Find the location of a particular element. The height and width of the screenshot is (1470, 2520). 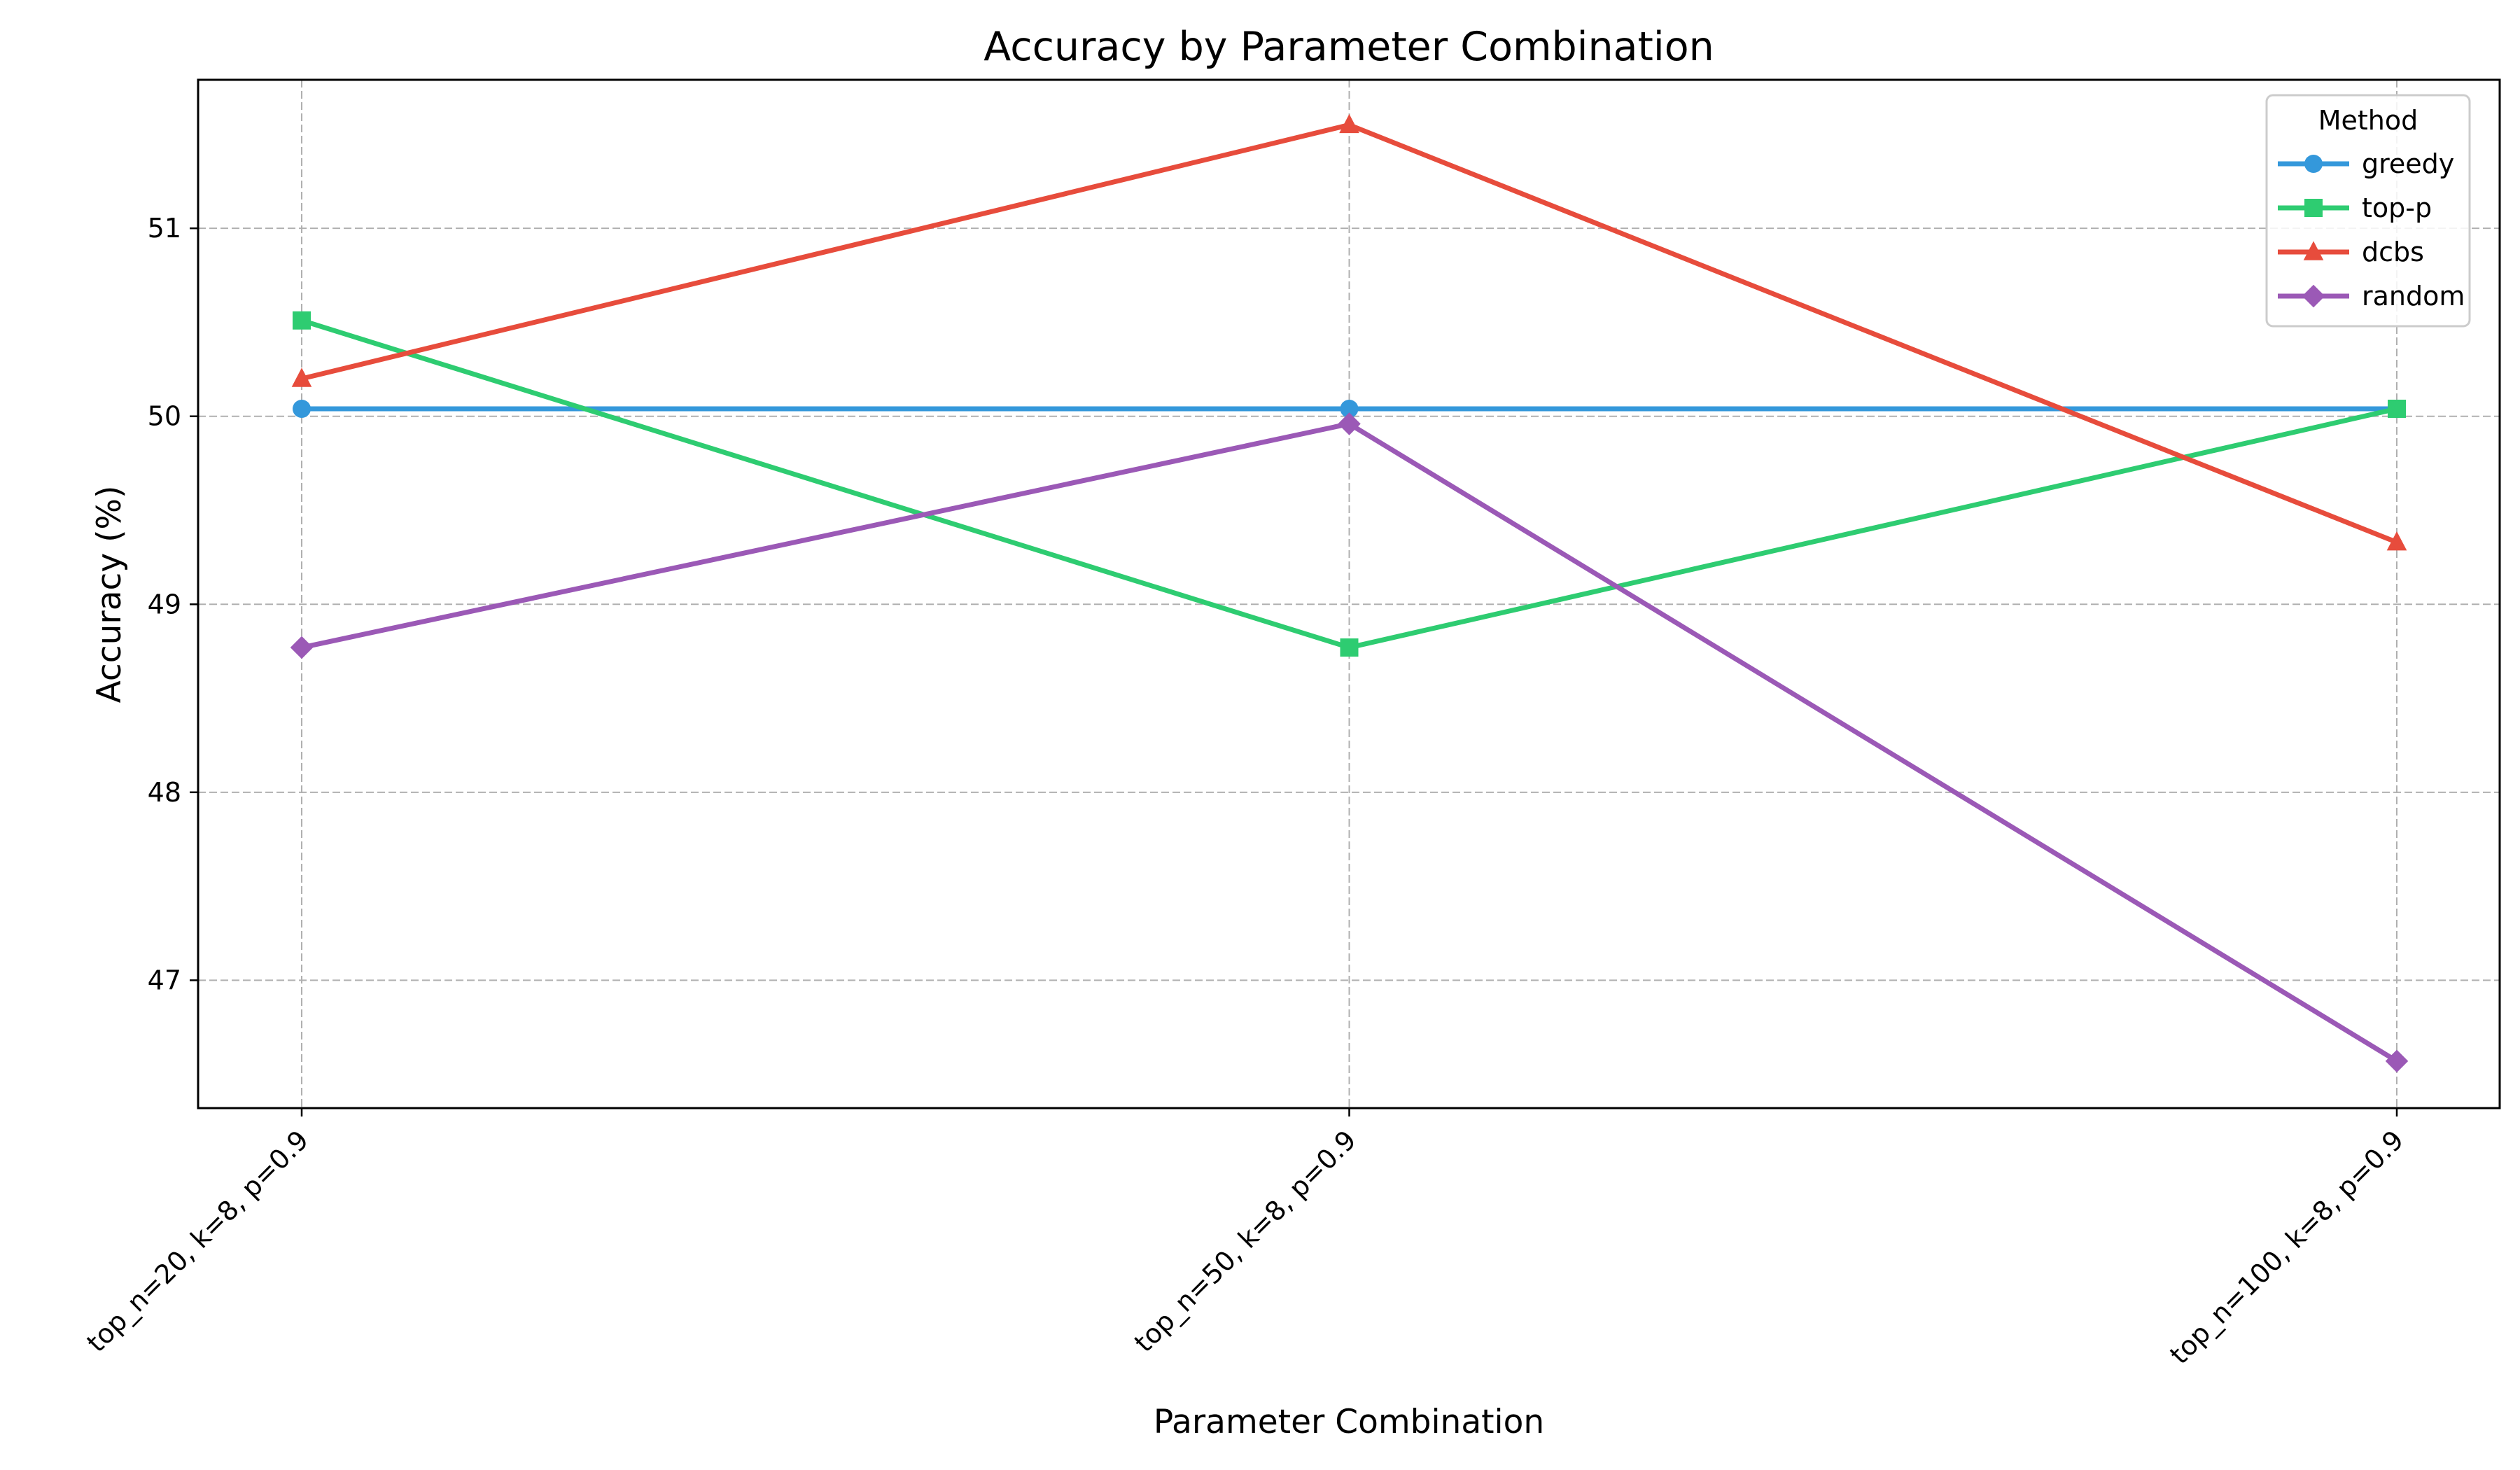

legend: Method greedy top-p dcbs random is located at coordinates (2368, 211).